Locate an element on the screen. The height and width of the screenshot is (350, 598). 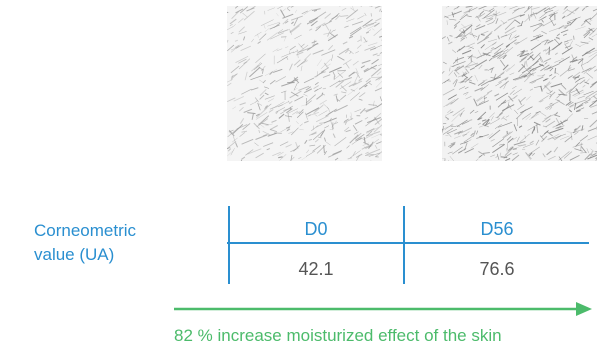
table-column-divider is located at coordinates (404, 245).